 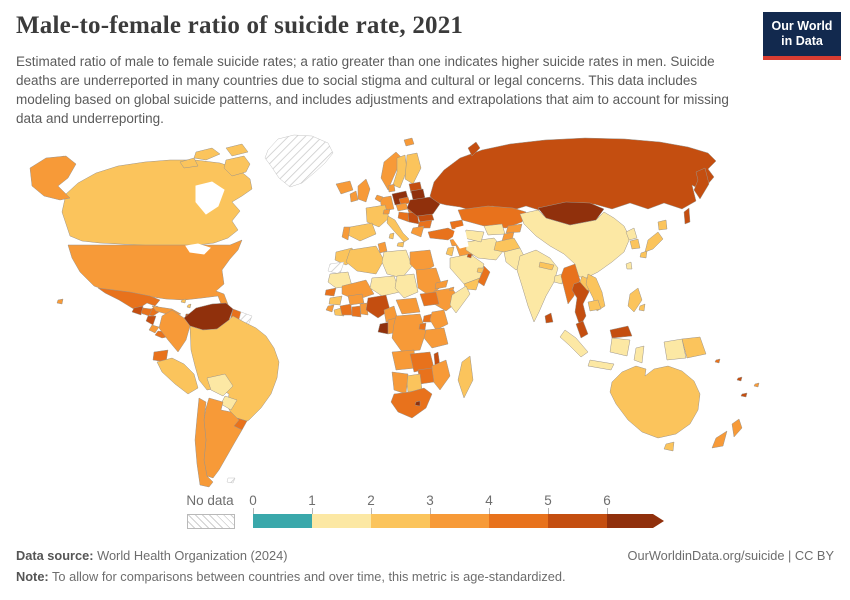 I want to click on country-nigeria, so click(x=378, y=306).